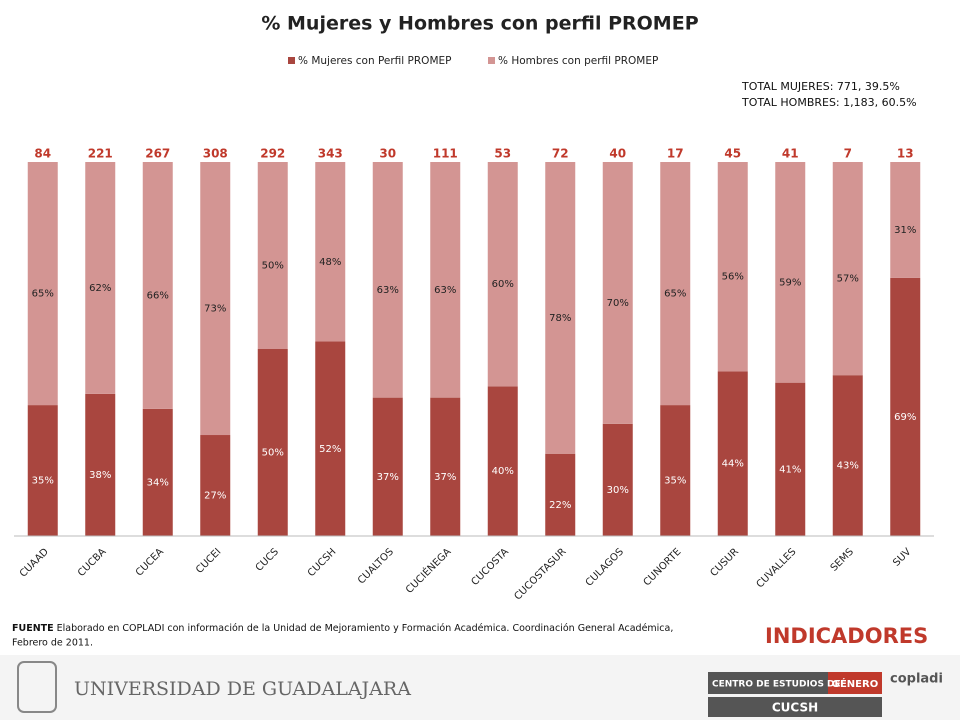 Image resolution: width=960 pixels, height=720 pixels. I want to click on unit: CUCSH, so click(795, 708).